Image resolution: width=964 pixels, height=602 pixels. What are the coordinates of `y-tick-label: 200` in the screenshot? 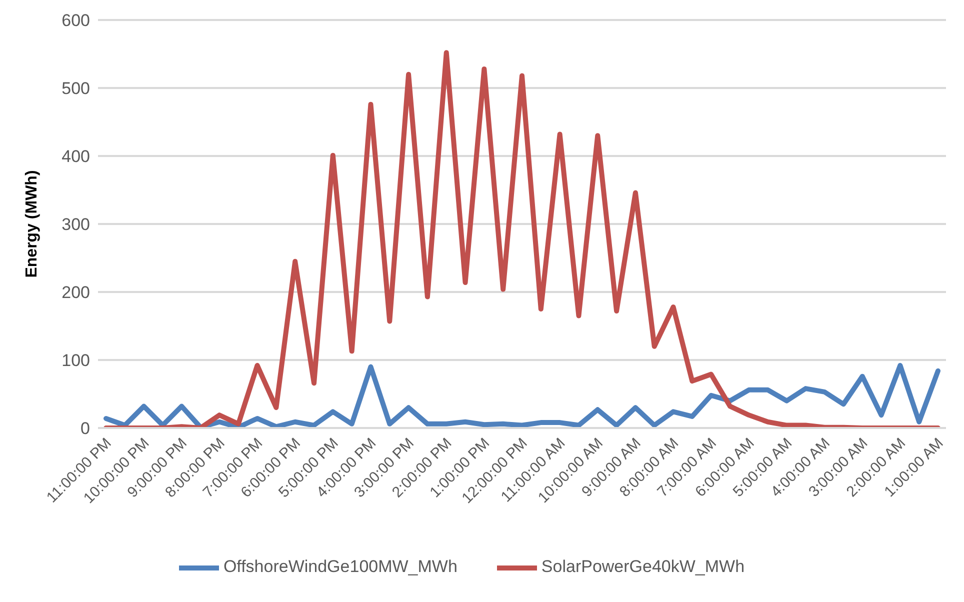 It's located at (76, 292).